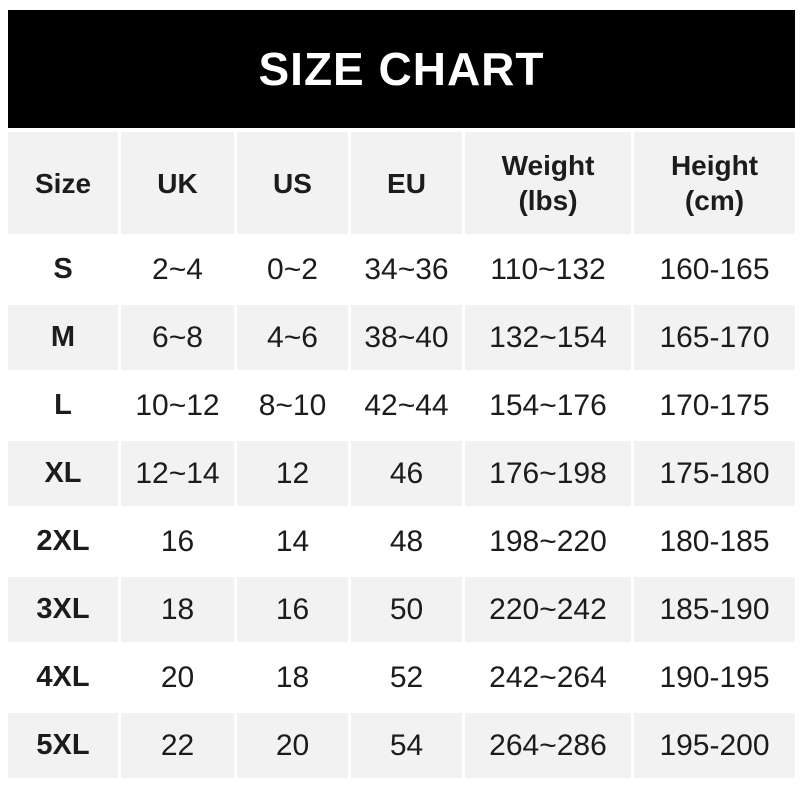  What do you see at coordinates (406, 269) in the screenshot?
I see `eu-cell: 34~36` at bounding box center [406, 269].